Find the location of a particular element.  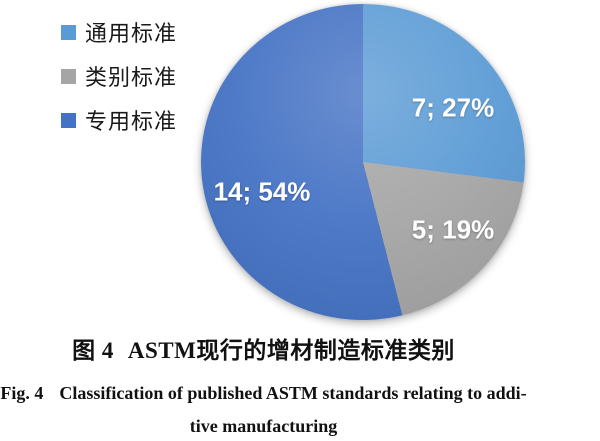

legend-item-label: 专用标准 is located at coordinates (131, 121).